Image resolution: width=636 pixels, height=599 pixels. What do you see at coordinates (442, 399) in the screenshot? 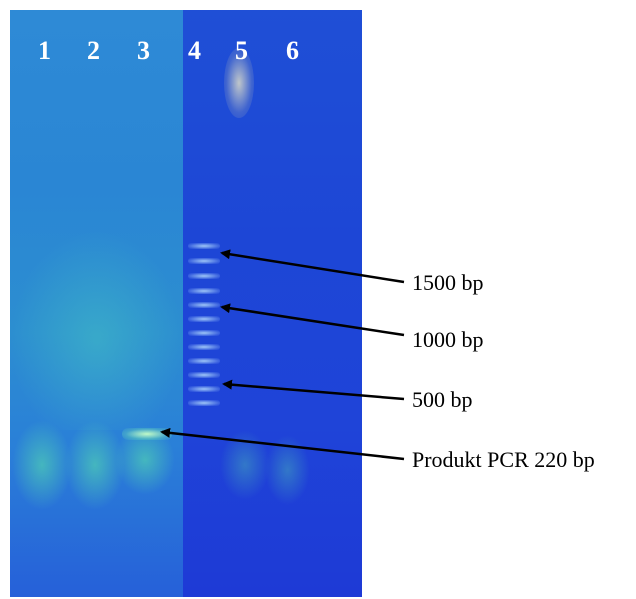
I see `label-500bp: 500 bp` at bounding box center [442, 399].